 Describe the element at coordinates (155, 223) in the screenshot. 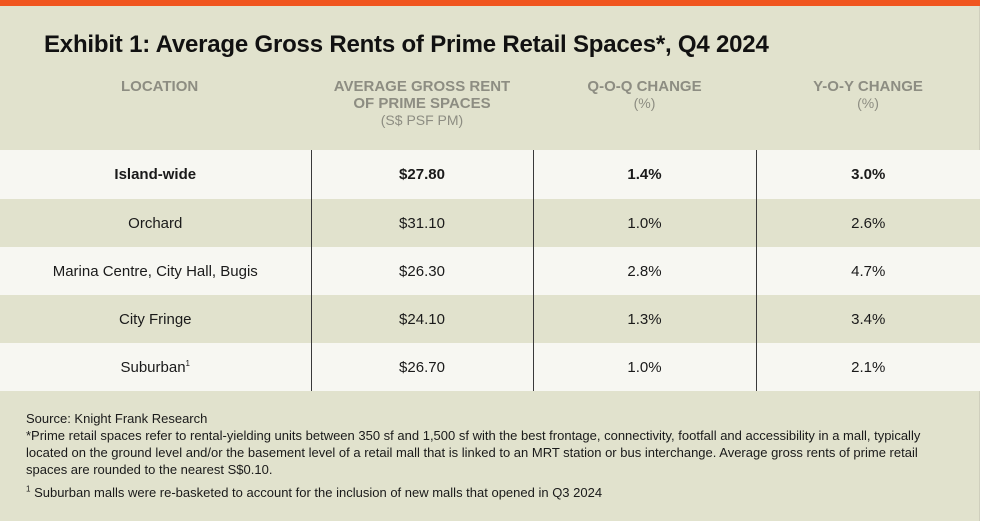

I see `location-cell: Orchard` at that location.